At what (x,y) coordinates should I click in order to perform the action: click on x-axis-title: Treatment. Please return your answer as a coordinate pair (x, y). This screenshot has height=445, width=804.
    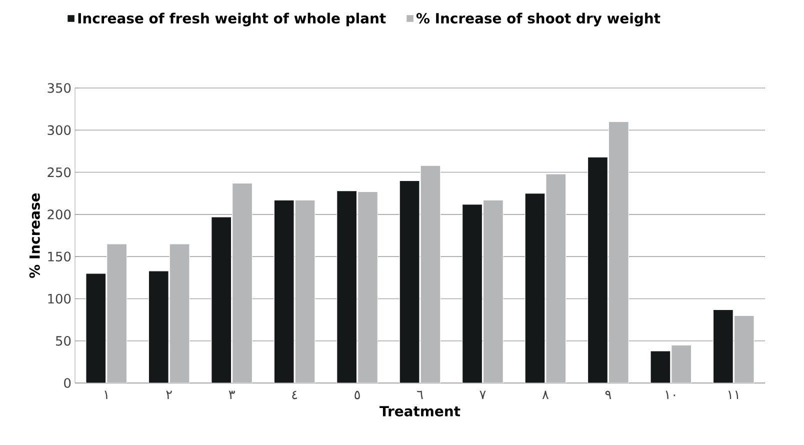
    Looking at the image, I should click on (420, 411).